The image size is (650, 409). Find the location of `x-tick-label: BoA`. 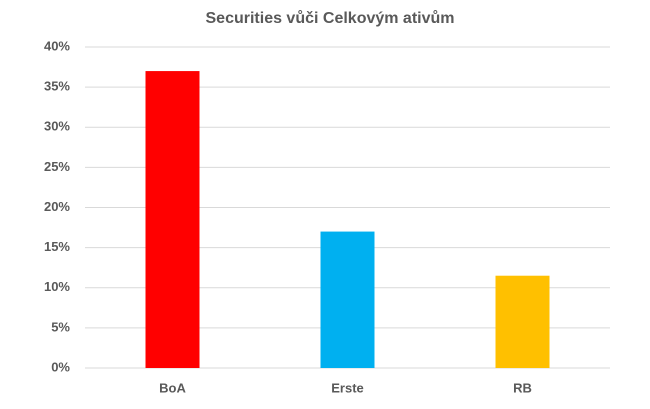

x-tick-label: BoA is located at coordinates (172, 387).